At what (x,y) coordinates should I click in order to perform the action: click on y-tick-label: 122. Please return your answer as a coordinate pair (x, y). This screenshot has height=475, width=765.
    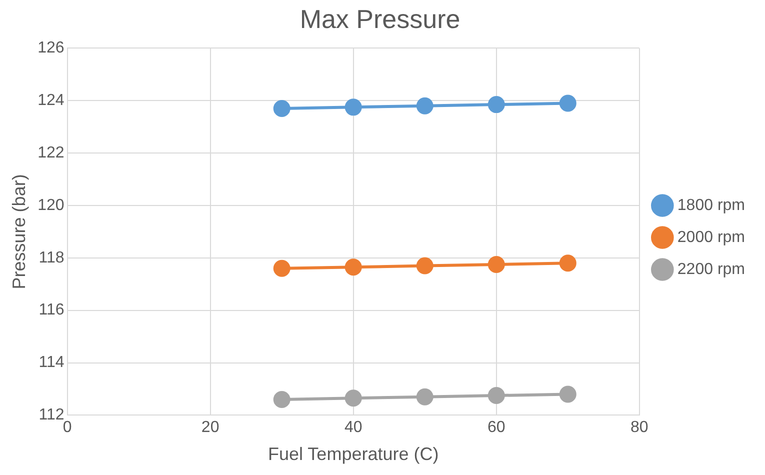
    Looking at the image, I should click on (51, 153).